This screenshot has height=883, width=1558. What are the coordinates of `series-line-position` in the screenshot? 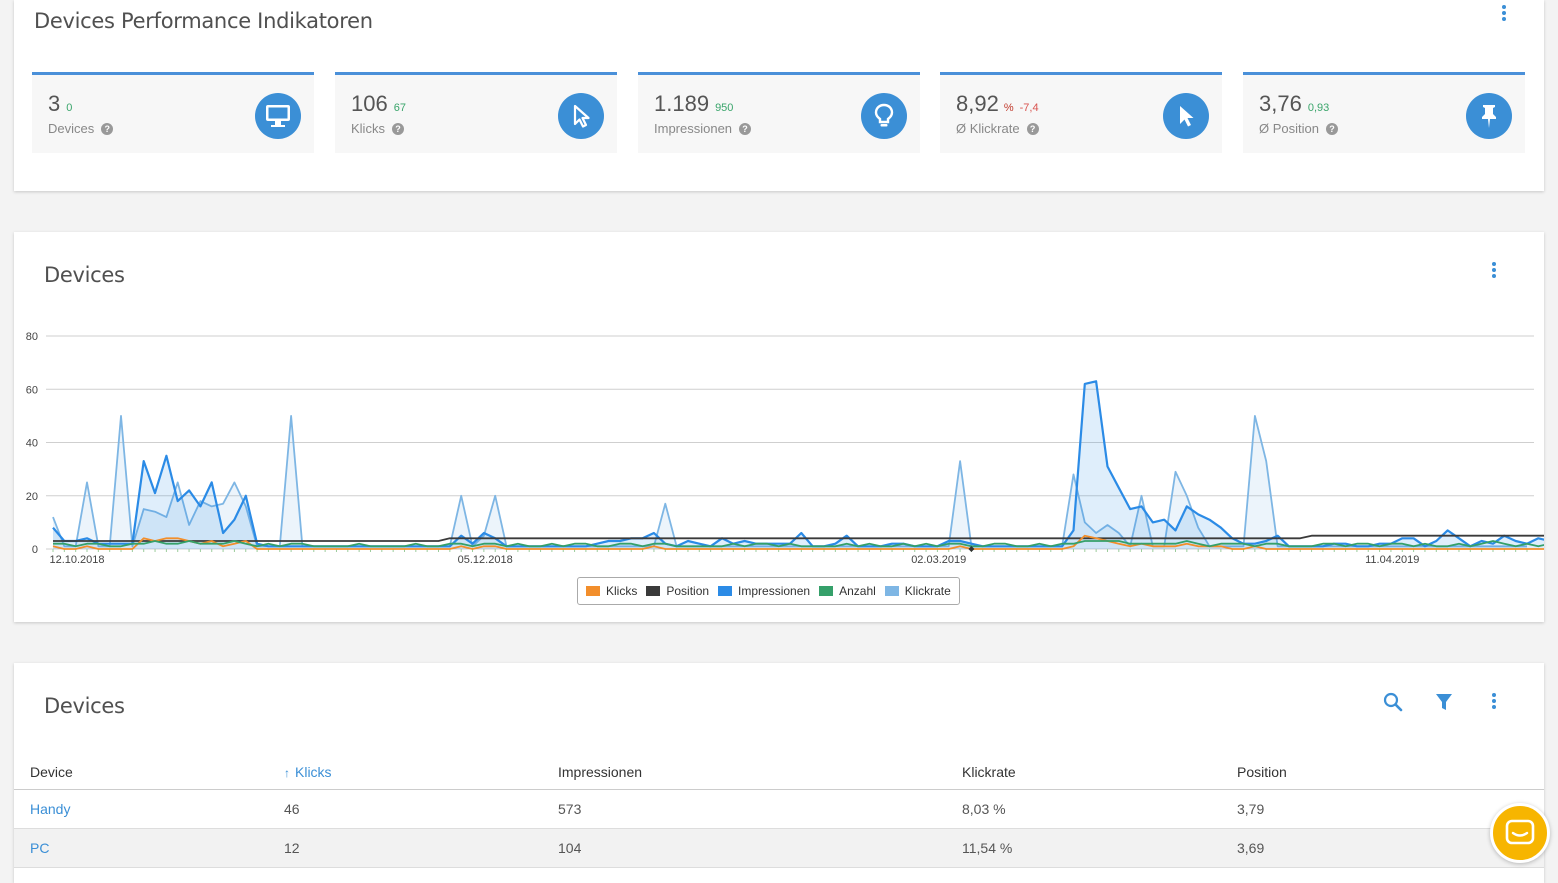 It's located at (798, 538).